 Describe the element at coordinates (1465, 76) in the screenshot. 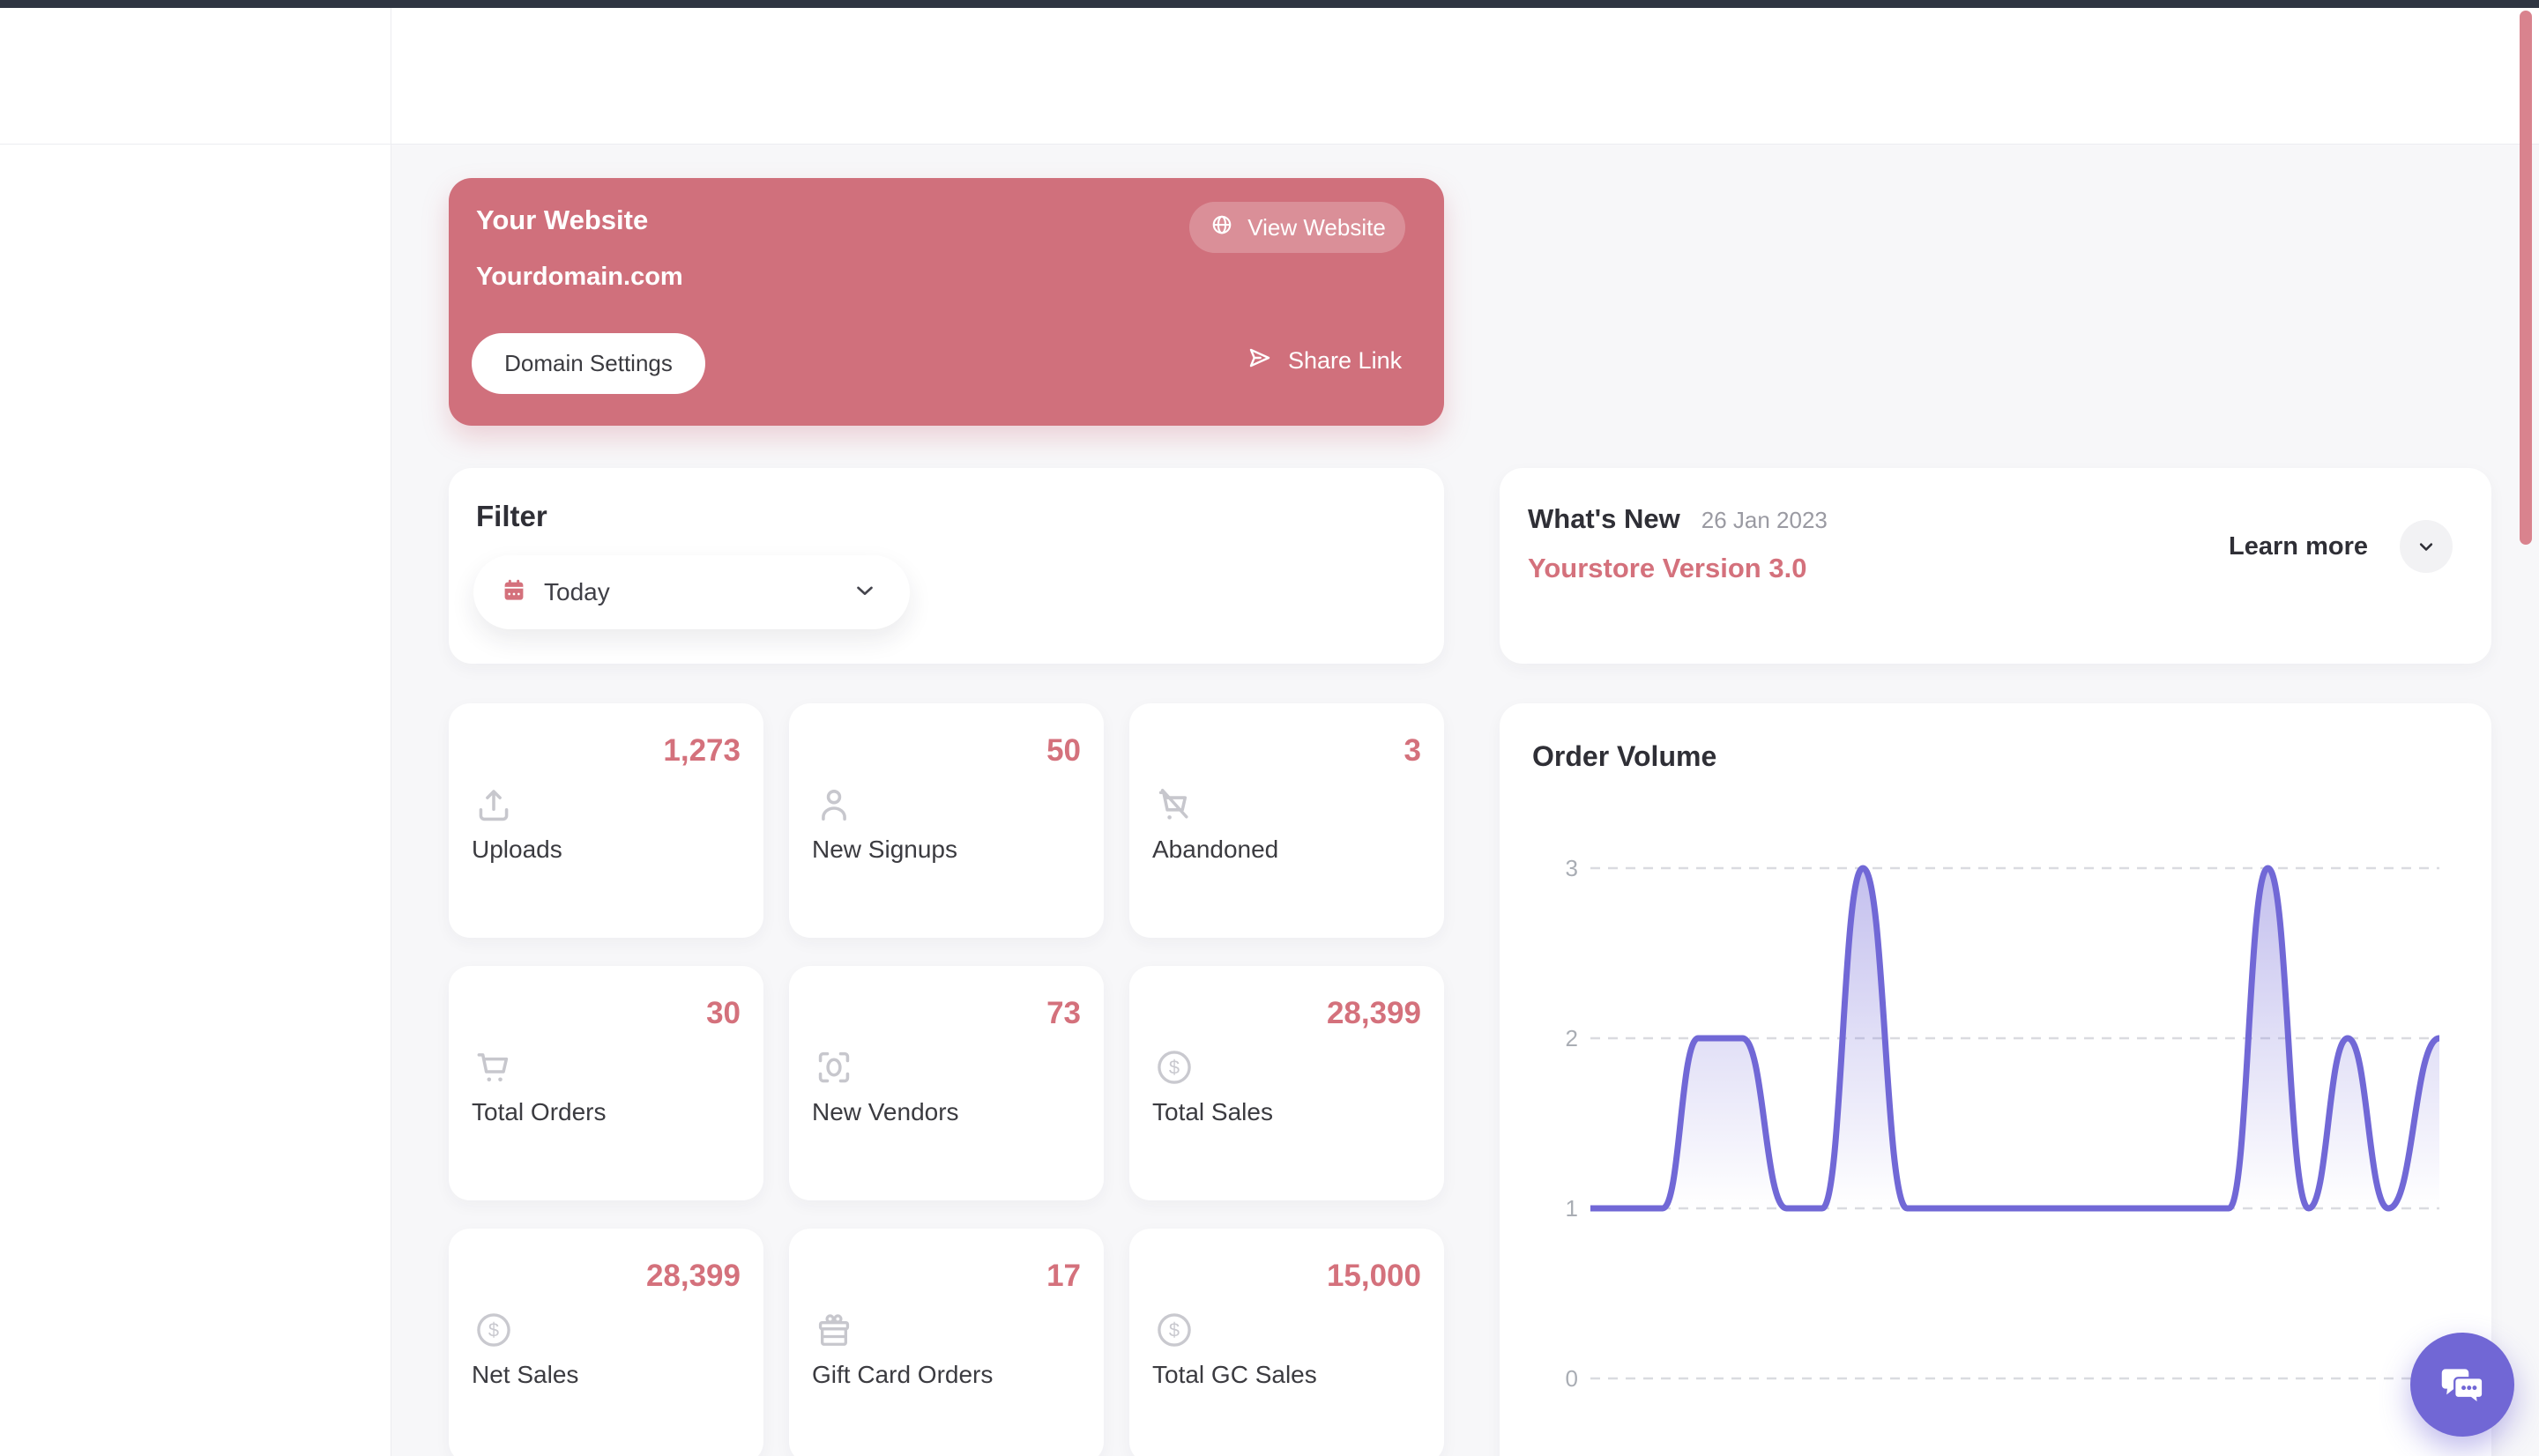

I see `top-header` at that location.